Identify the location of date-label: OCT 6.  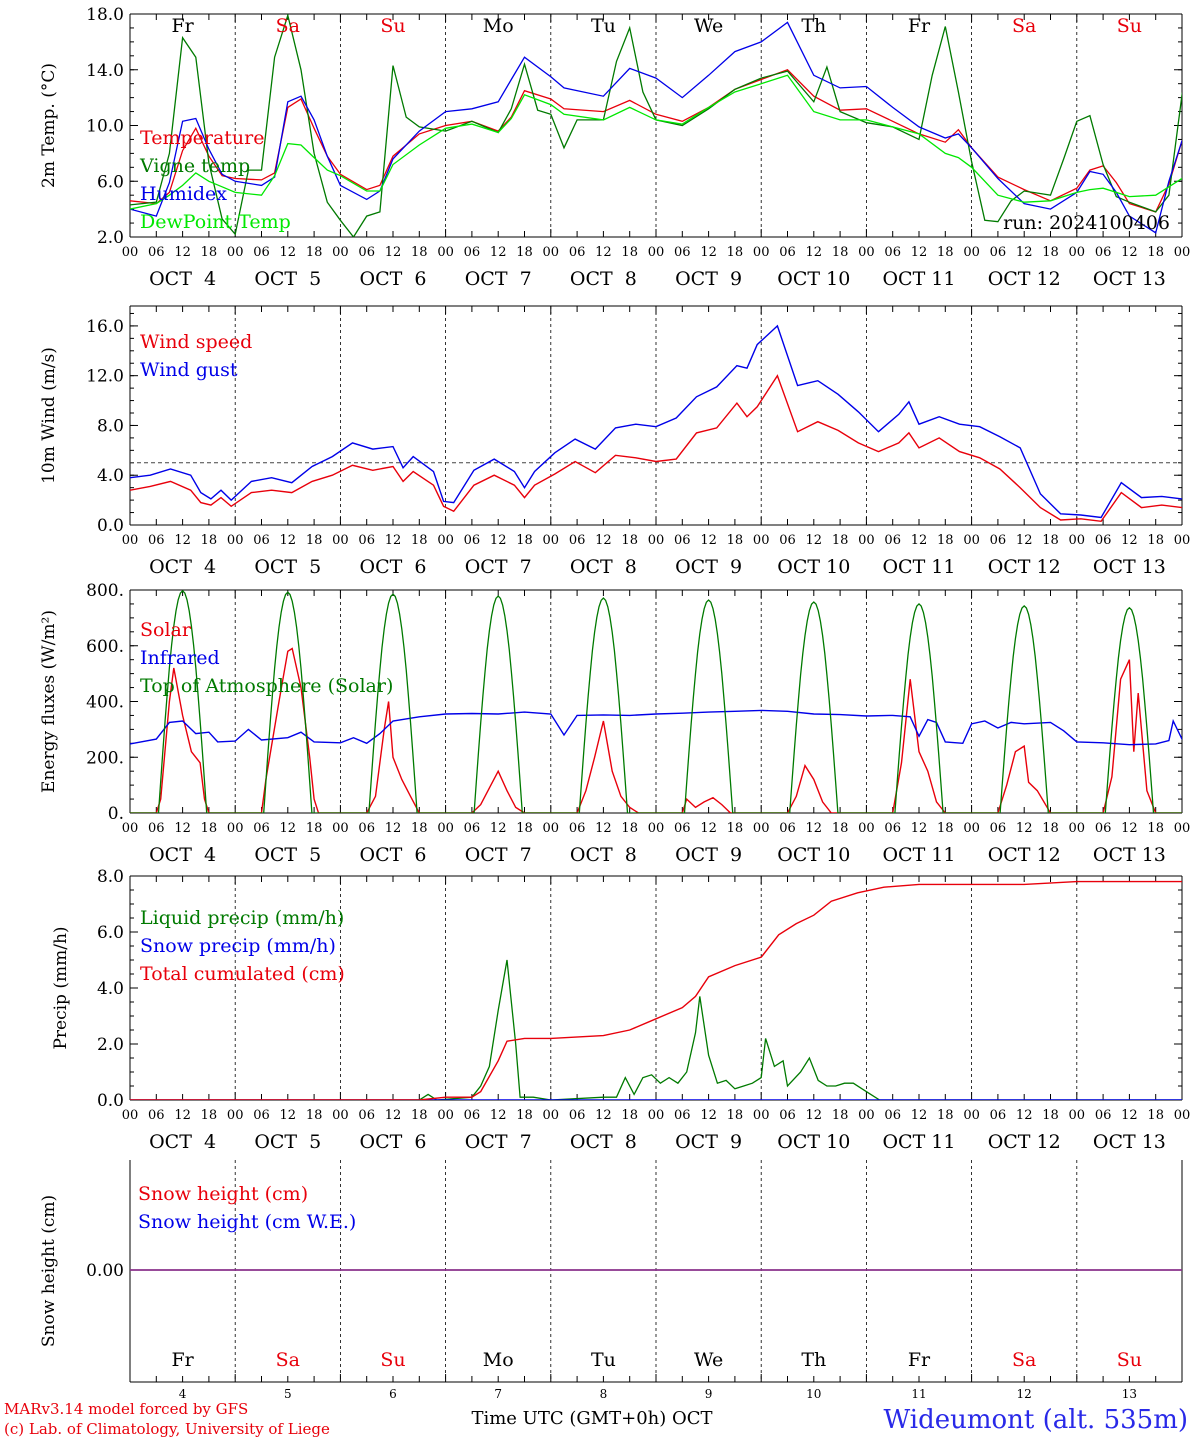
(393, 855).